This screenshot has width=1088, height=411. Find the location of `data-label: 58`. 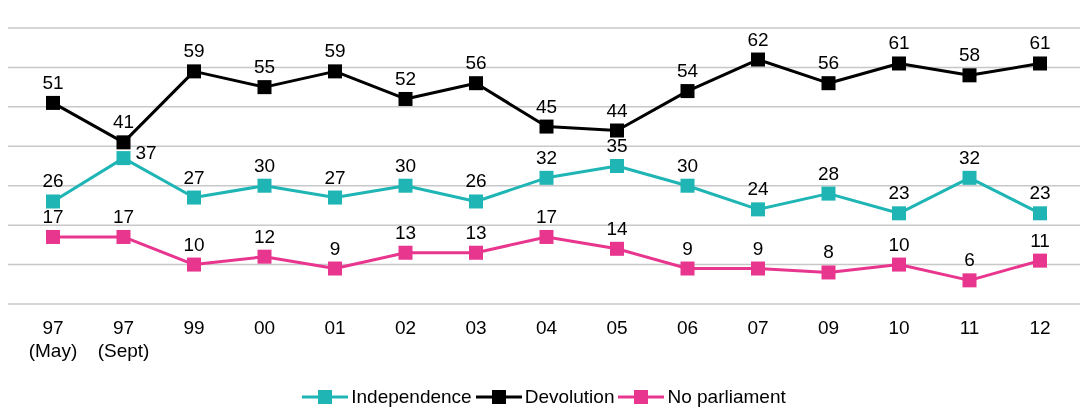

data-label: 58 is located at coordinates (969, 55).